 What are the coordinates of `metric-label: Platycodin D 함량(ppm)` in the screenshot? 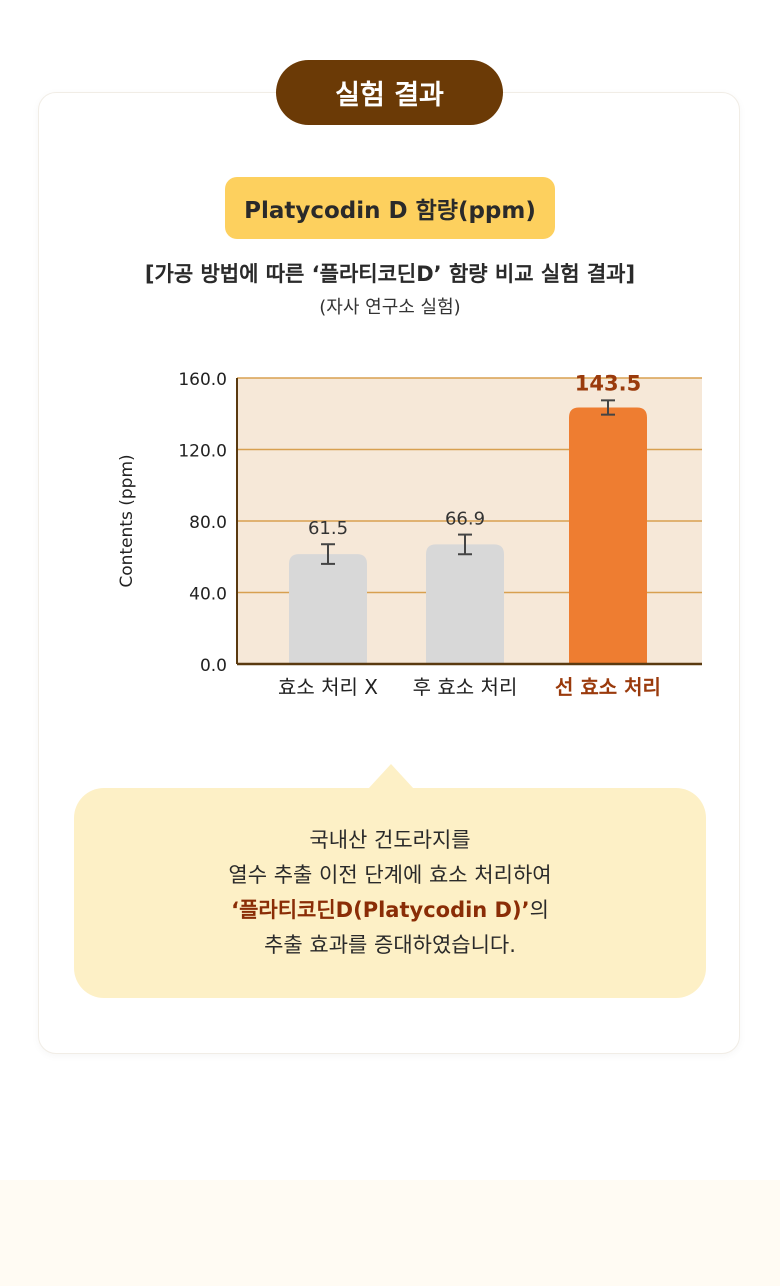 It's located at (390, 208).